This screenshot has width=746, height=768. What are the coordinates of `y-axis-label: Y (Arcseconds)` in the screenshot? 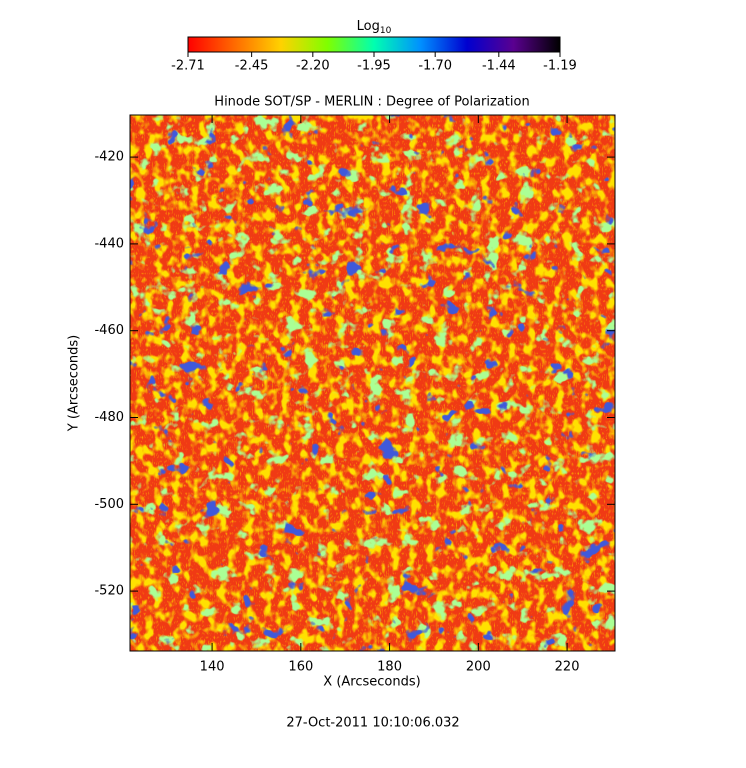 It's located at (74, 383).